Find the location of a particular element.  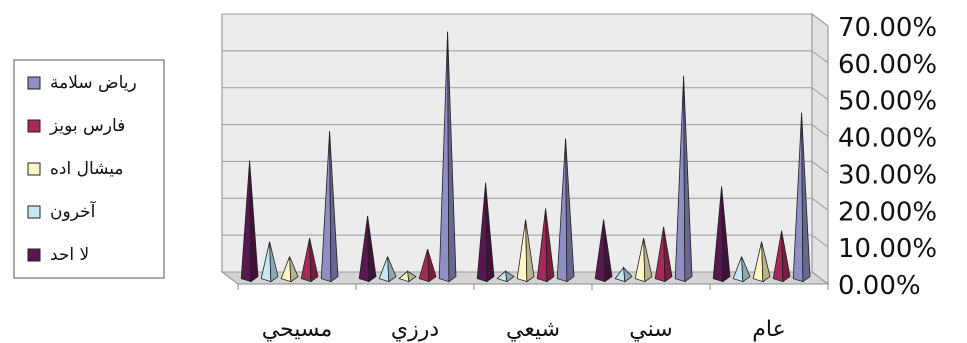

legend-item: رياض سلامة is located at coordinates (82, 83).